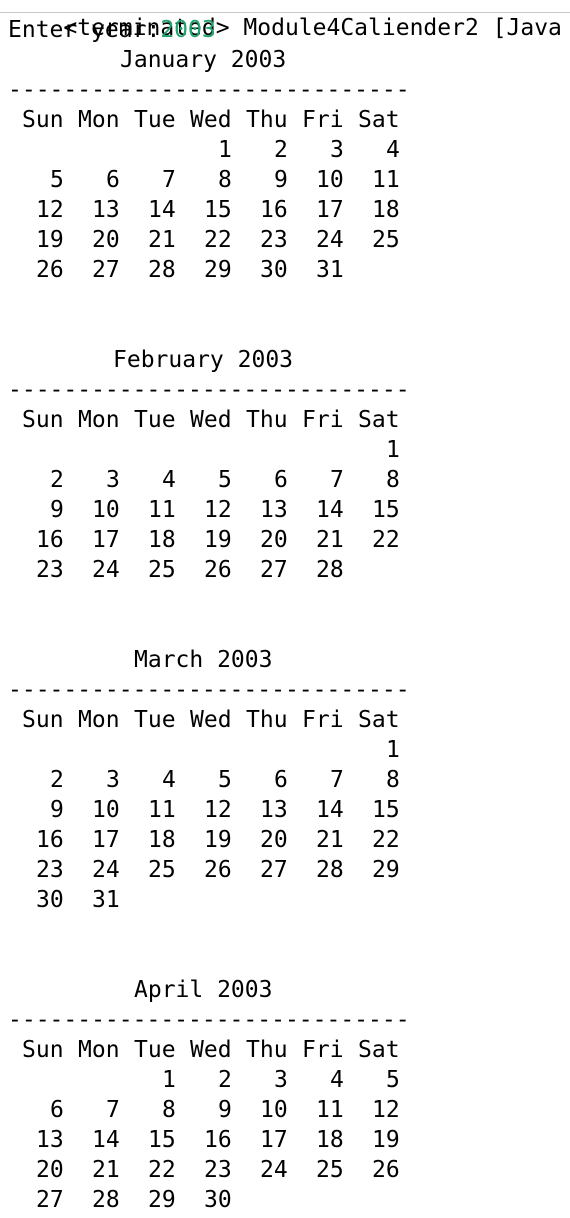 The image size is (570, 1218). What do you see at coordinates (50, 900) in the screenshot?
I see `day-cell: 30` at bounding box center [50, 900].